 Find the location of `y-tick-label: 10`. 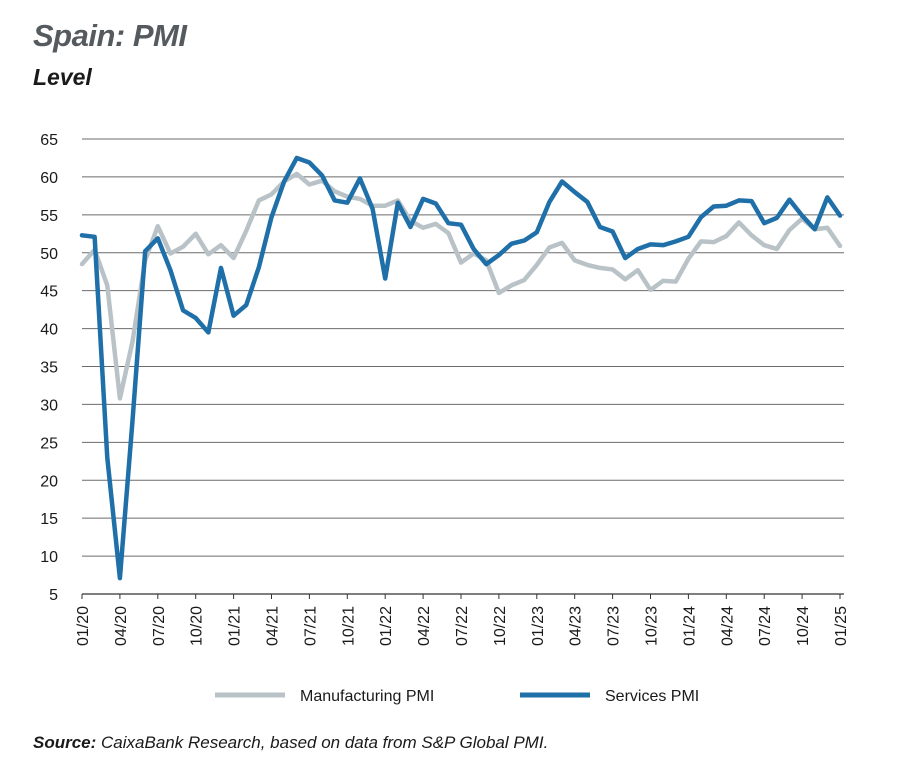

y-tick-label: 10 is located at coordinates (49, 557).